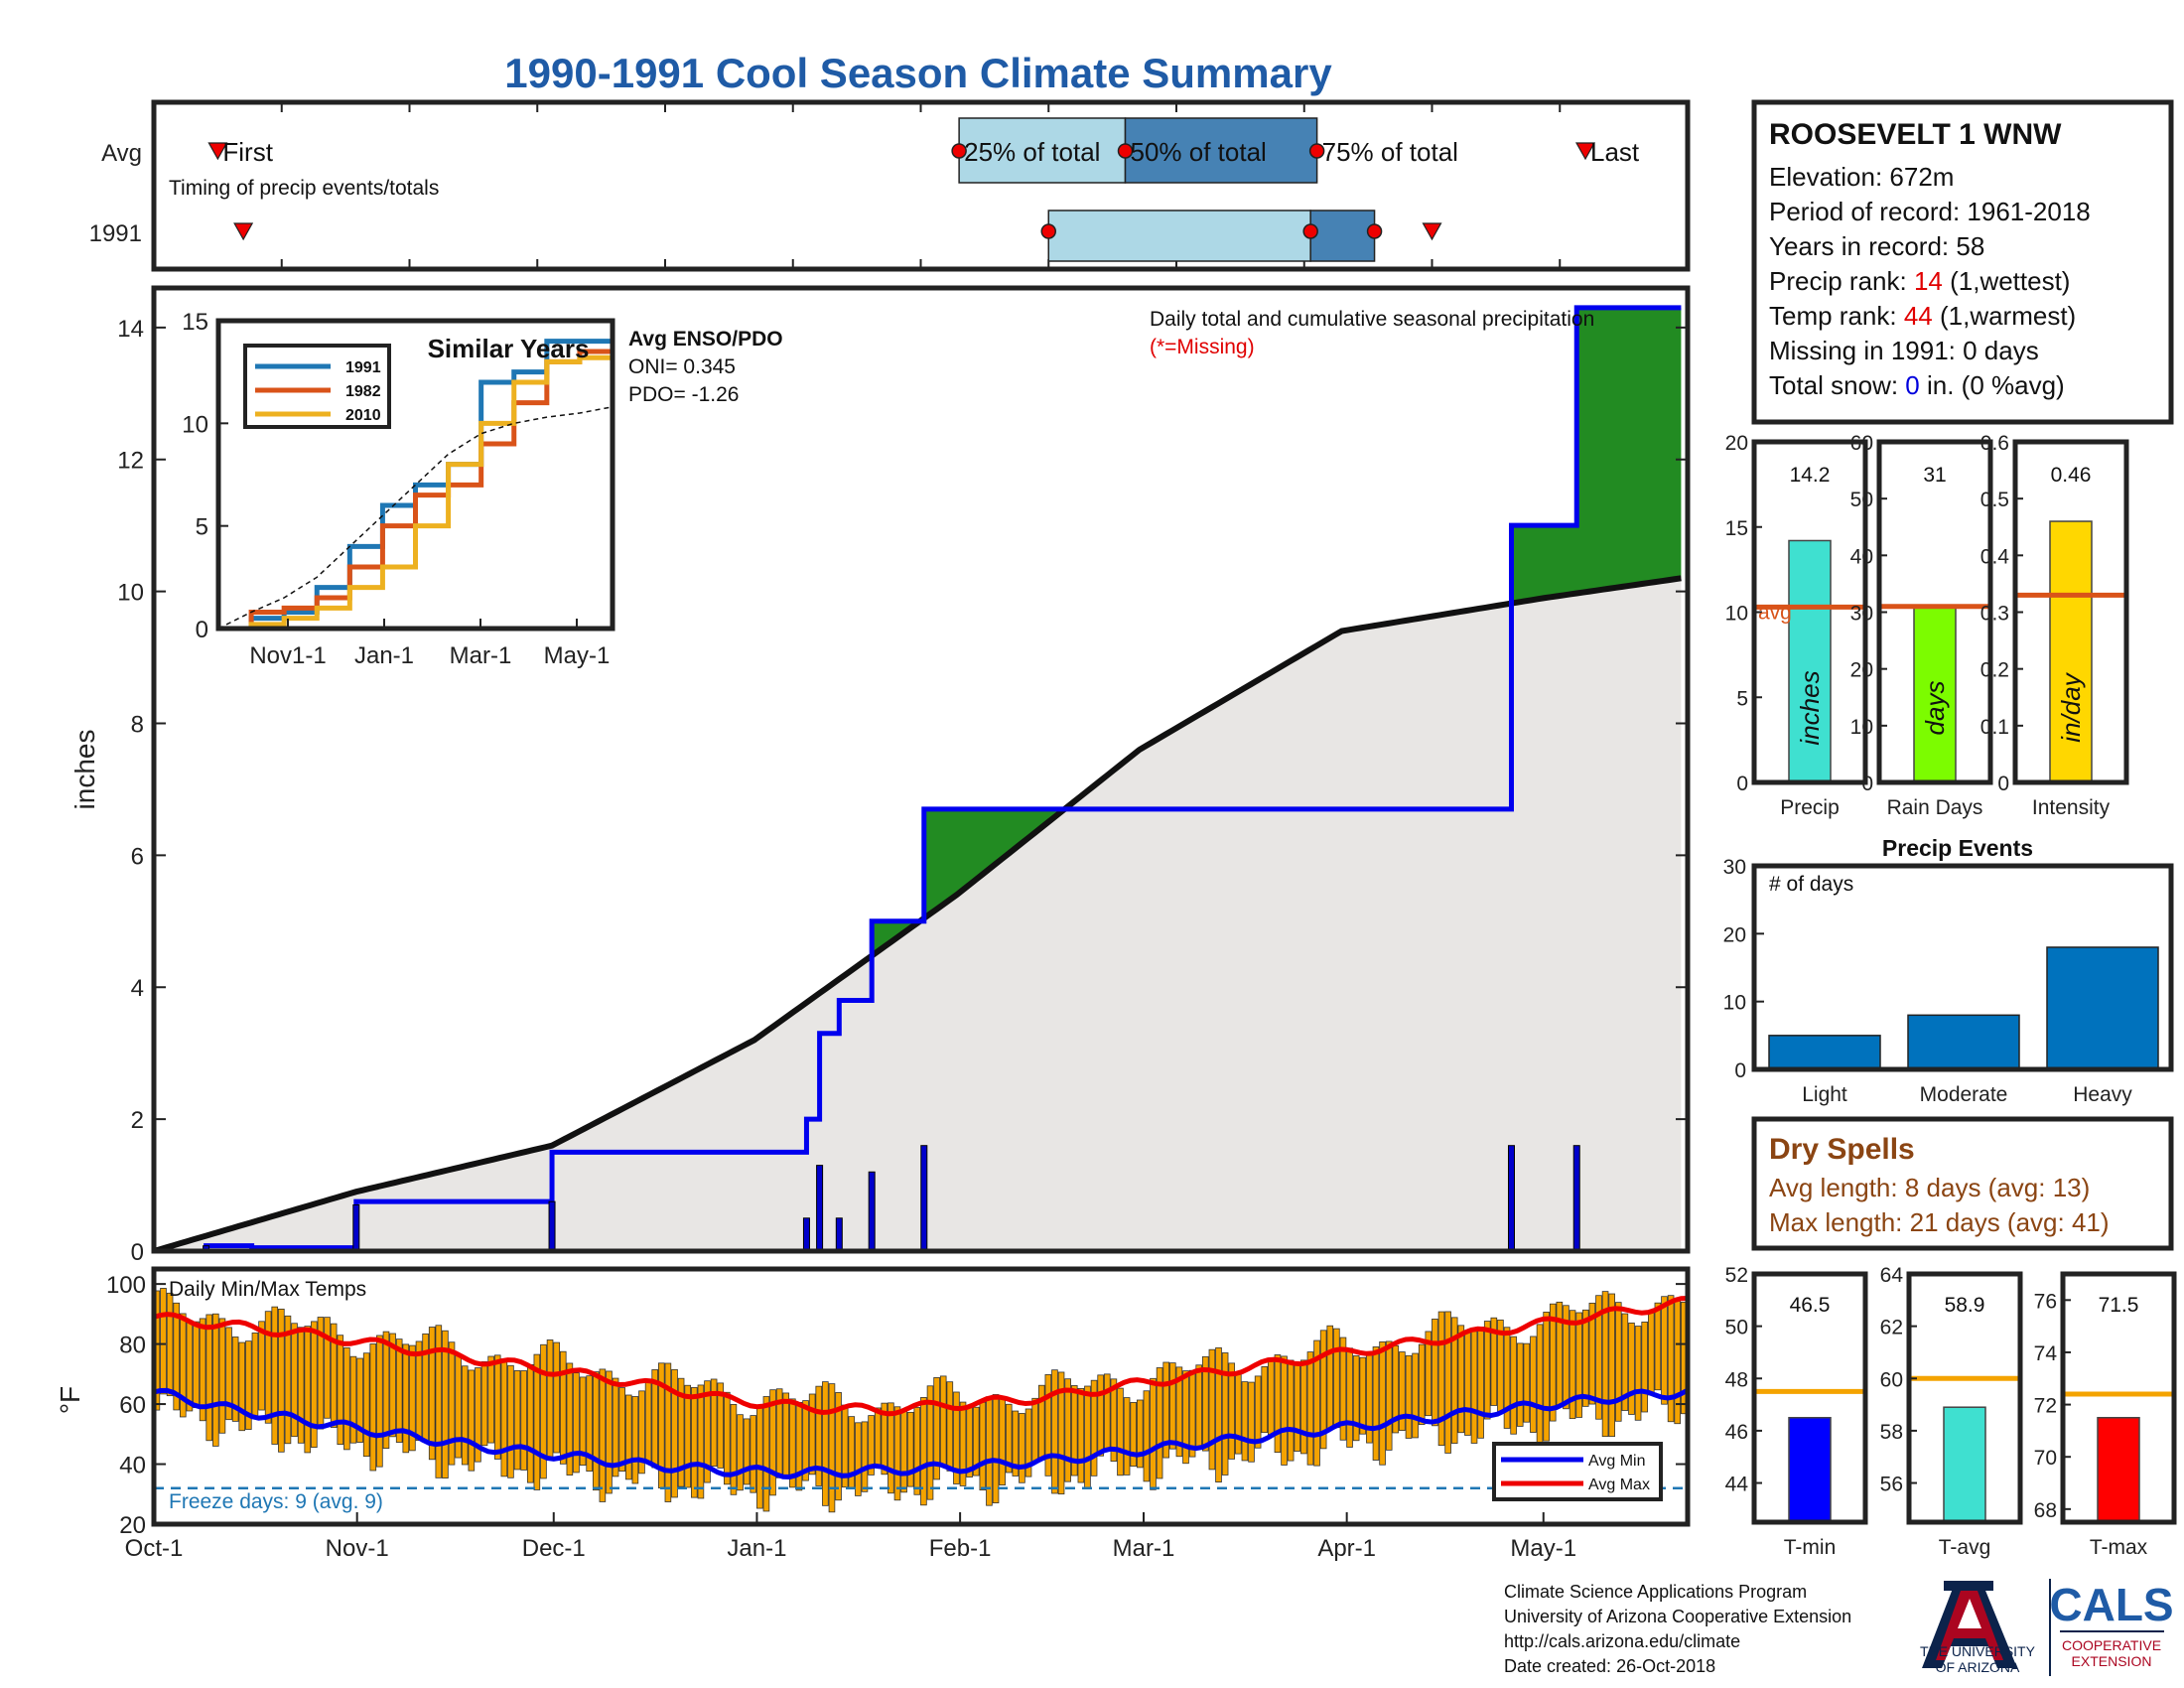 This screenshot has height=1688, width=2184. Describe the element at coordinates (1915, 134) in the screenshot. I see `station-name: ROOSEVELT 1 WNW` at that location.